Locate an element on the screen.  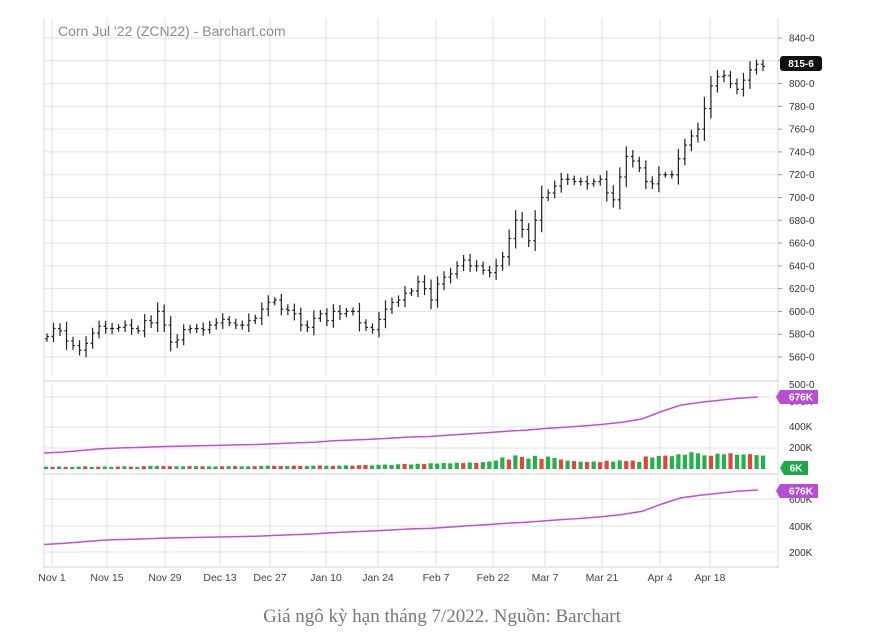
price-tick-label: 660-0 is located at coordinates (802, 244).